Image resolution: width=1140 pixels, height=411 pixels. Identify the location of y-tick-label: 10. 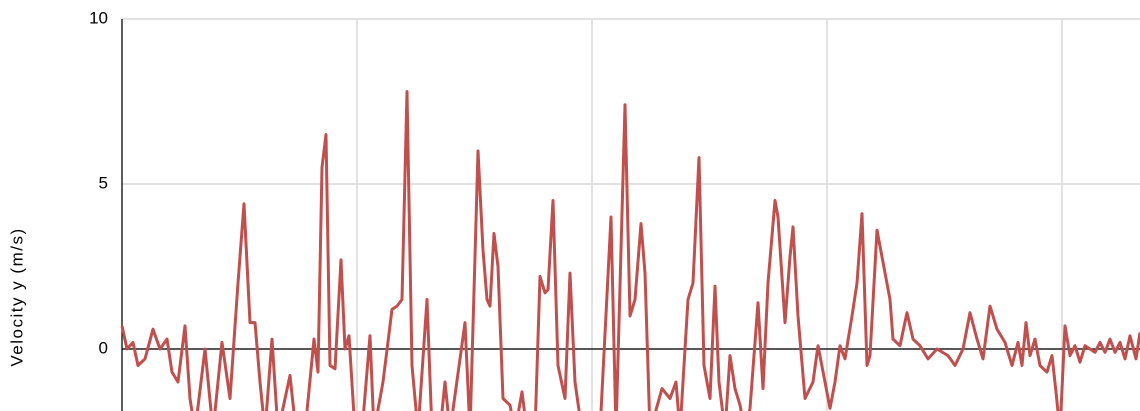
(98, 17).